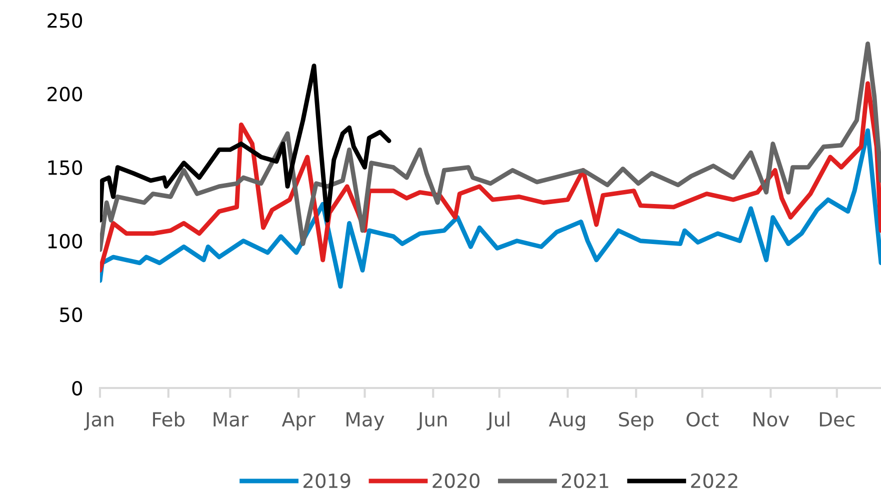  What do you see at coordinates (566, 421) in the screenshot?
I see `x-tick-label: Aug` at bounding box center [566, 421].